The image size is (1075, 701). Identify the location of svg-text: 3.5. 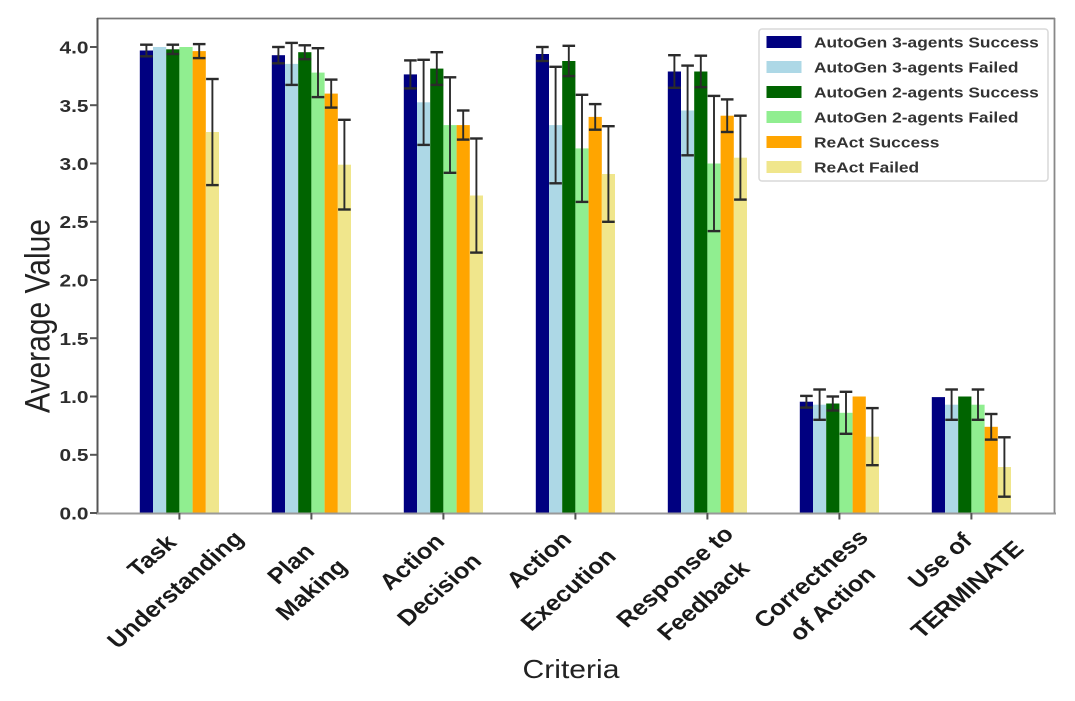
(74, 106).